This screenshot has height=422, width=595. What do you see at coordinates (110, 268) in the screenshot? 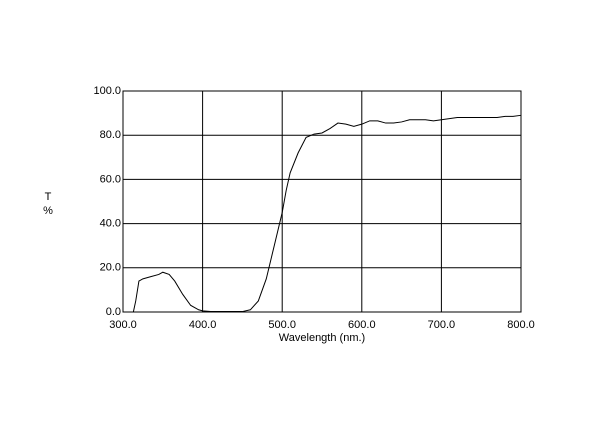
I see `y-tick-label: 20.0` at bounding box center [110, 268].